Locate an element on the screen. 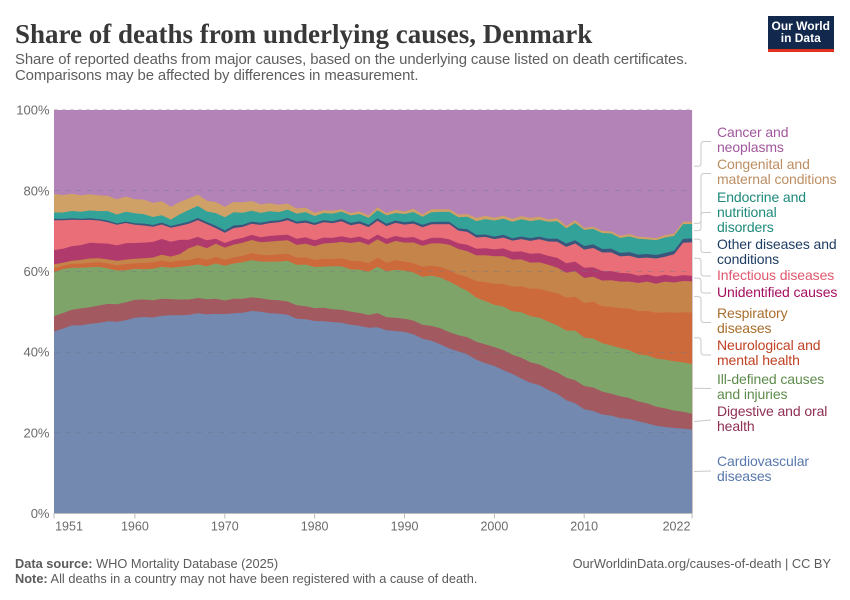  svg-text: 0% is located at coordinates (40, 513).